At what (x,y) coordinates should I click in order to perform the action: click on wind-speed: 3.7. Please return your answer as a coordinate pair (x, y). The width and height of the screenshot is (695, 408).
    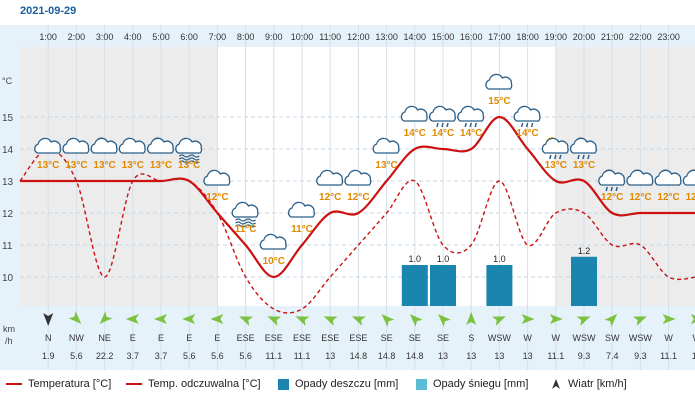
    Looking at the image, I should click on (133, 356).